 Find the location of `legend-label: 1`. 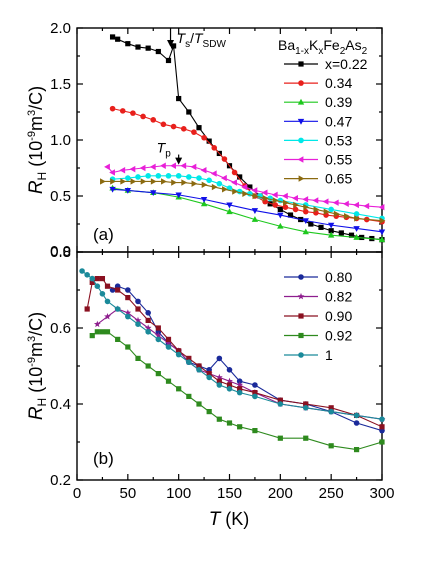

legend-label: 1 is located at coordinates (329, 355).